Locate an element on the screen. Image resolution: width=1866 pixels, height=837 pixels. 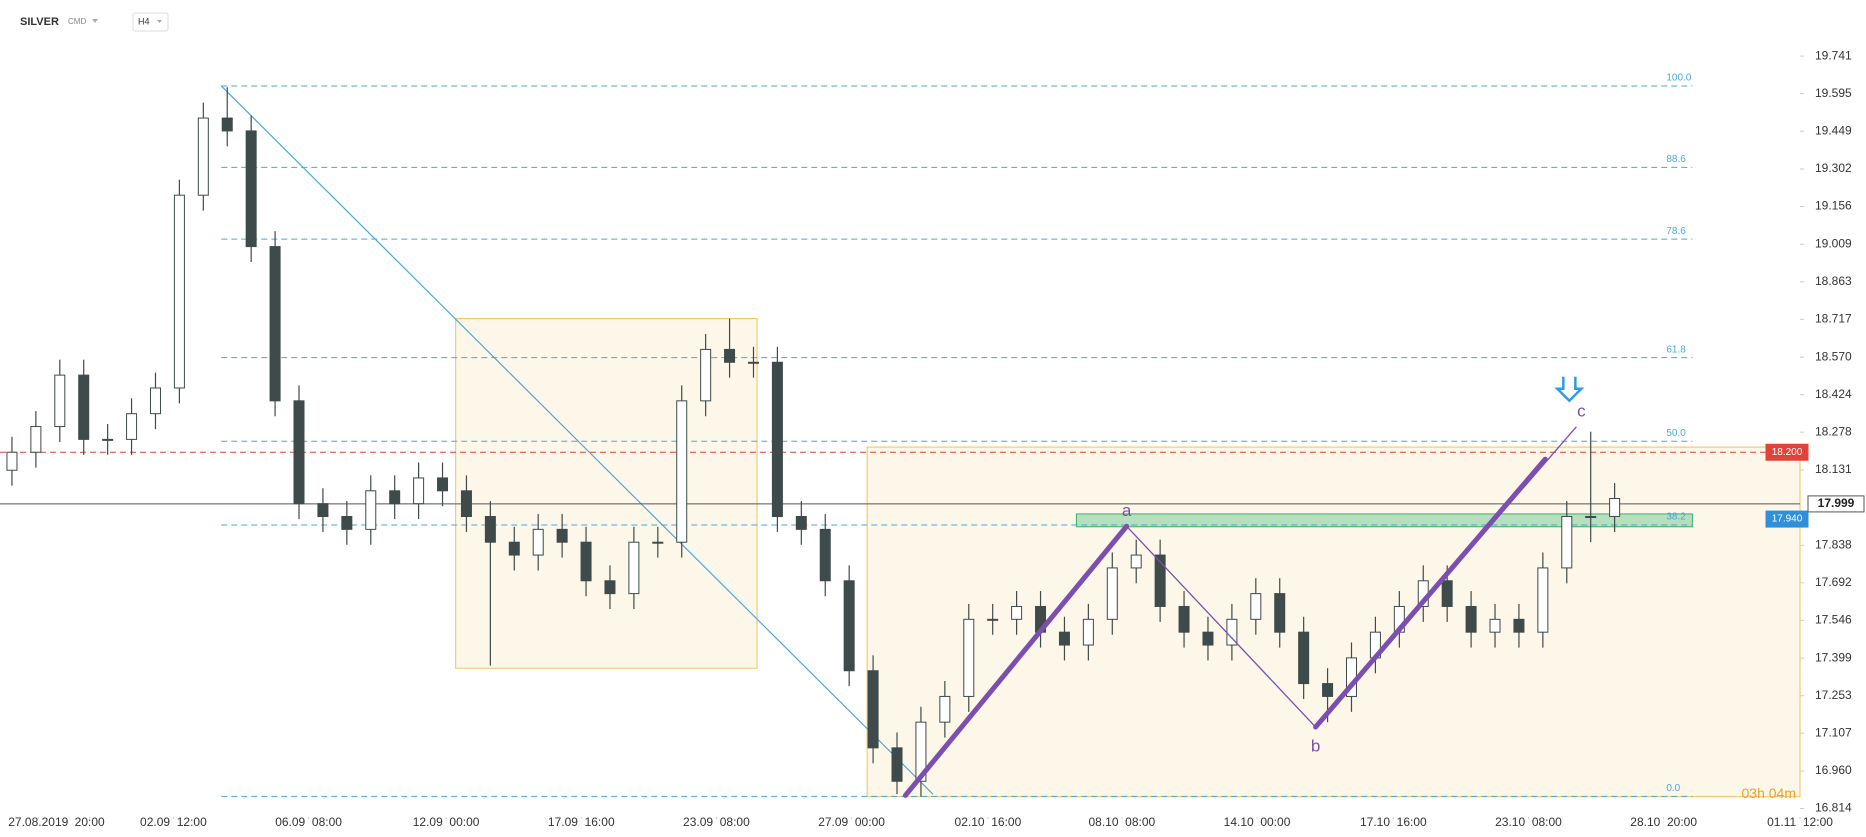
interval: H4 is located at coordinates (144, 21).